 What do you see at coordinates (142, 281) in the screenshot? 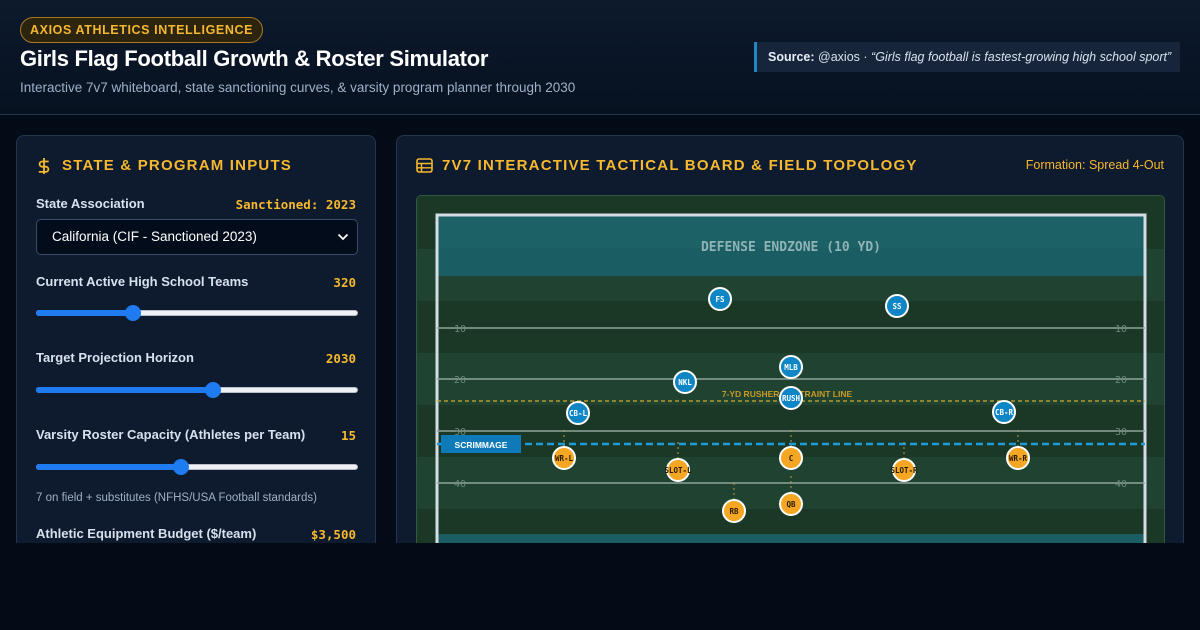
I see `teams-label: Current Active High School Teams` at bounding box center [142, 281].